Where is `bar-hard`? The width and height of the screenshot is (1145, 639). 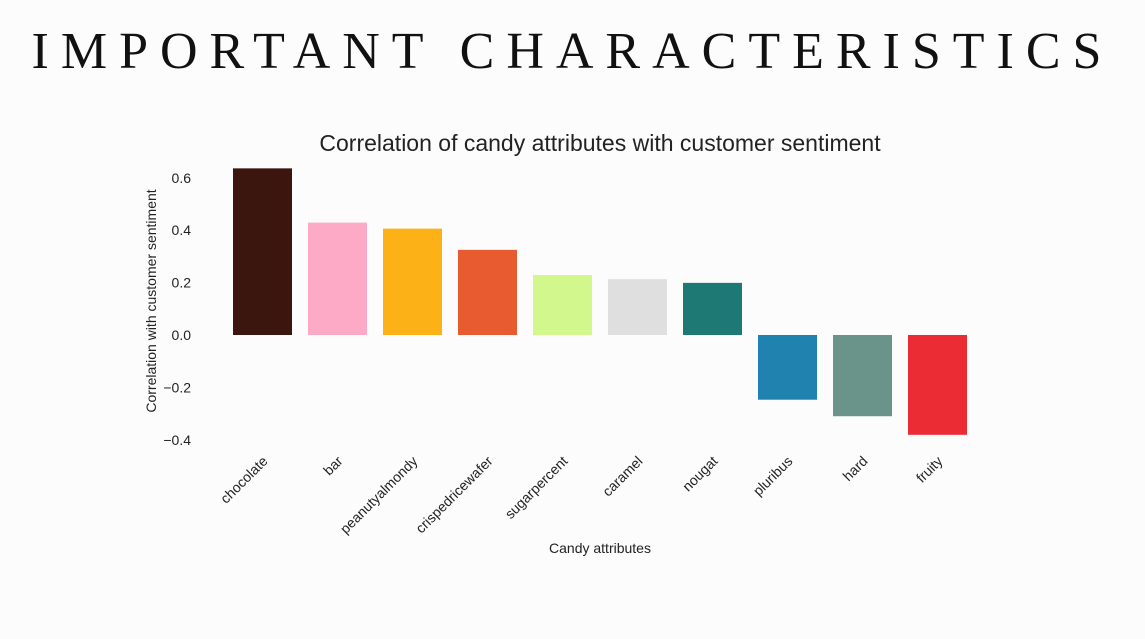 bar-hard is located at coordinates (862, 376).